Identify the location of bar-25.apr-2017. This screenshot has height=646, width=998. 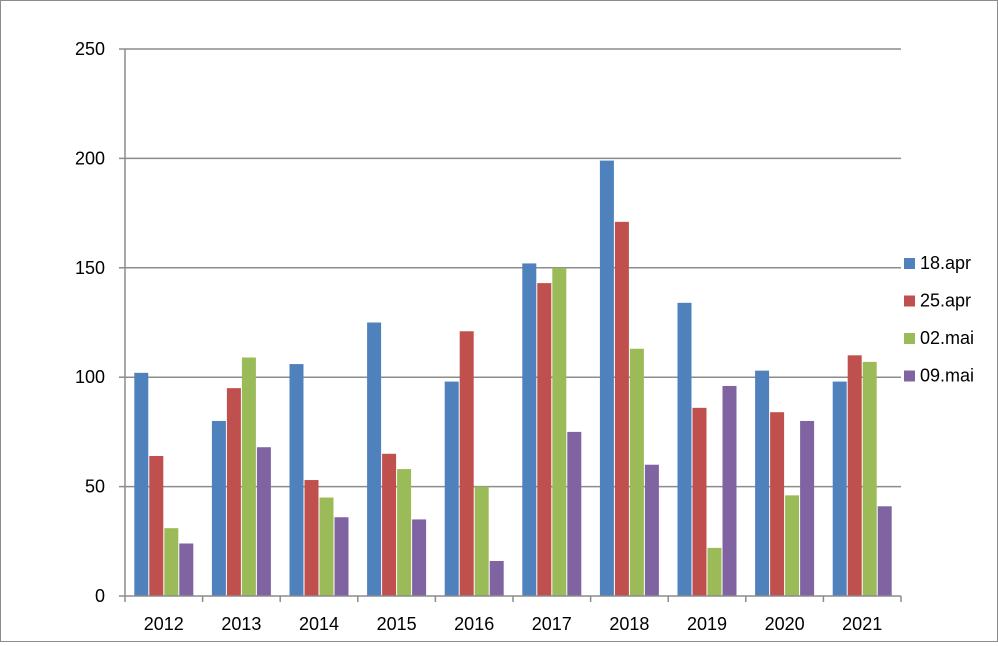
(544, 439).